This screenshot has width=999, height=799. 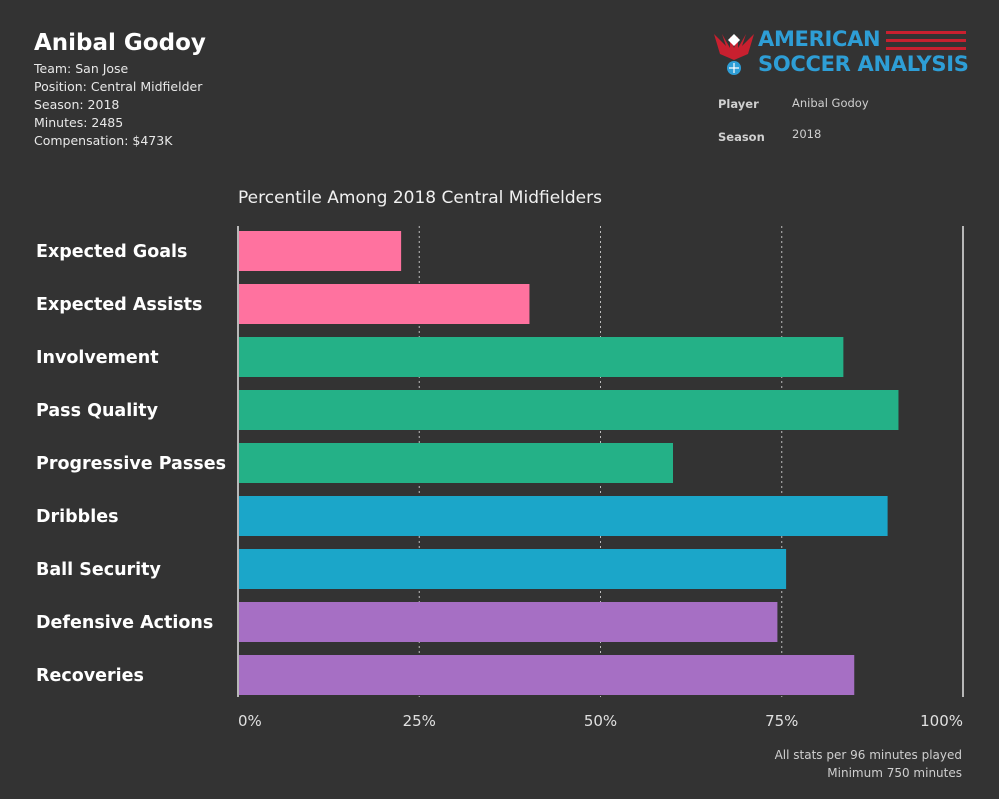 I want to click on bar-involvement, so click(x=541, y=357).